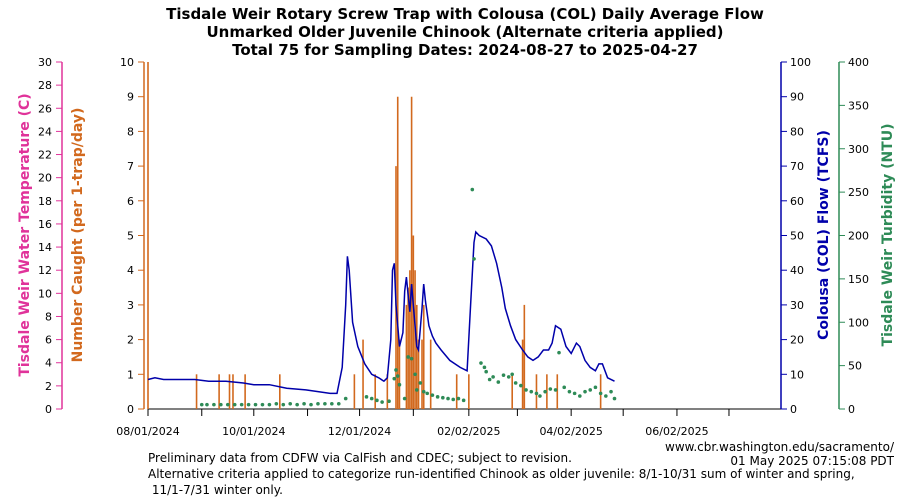 Image resolution: width=900 pixels, height=500 pixels. What do you see at coordinates (359, 431) in the screenshot?
I see `x-tick-label: 12/01/2024` at bounding box center [359, 431].